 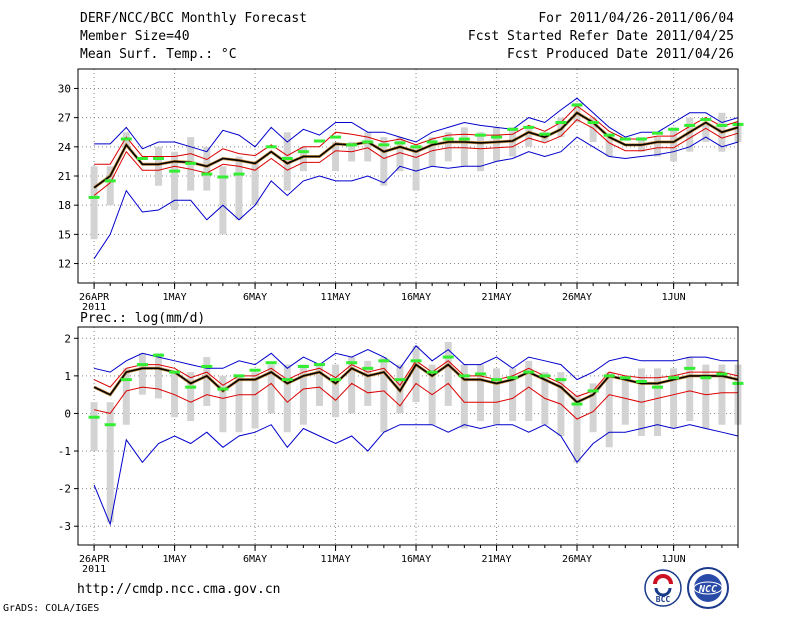 I want to click on bcc-logo: BCC, so click(x=663, y=588).